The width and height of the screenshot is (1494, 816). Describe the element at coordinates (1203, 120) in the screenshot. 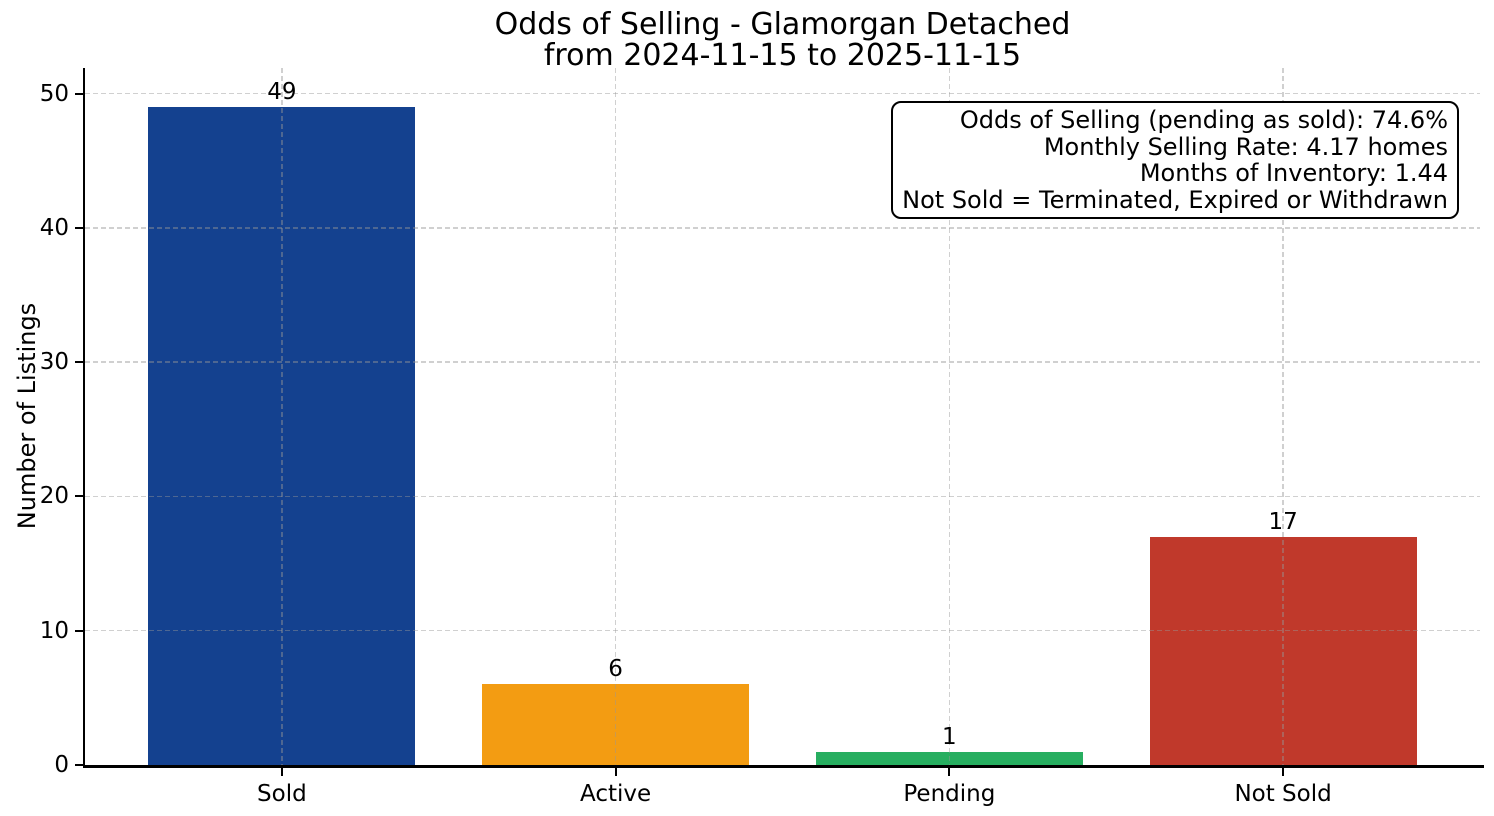

I see `annotation-odds-of-selling: Odds of Selling (pending as sold): 74.6%` at that location.